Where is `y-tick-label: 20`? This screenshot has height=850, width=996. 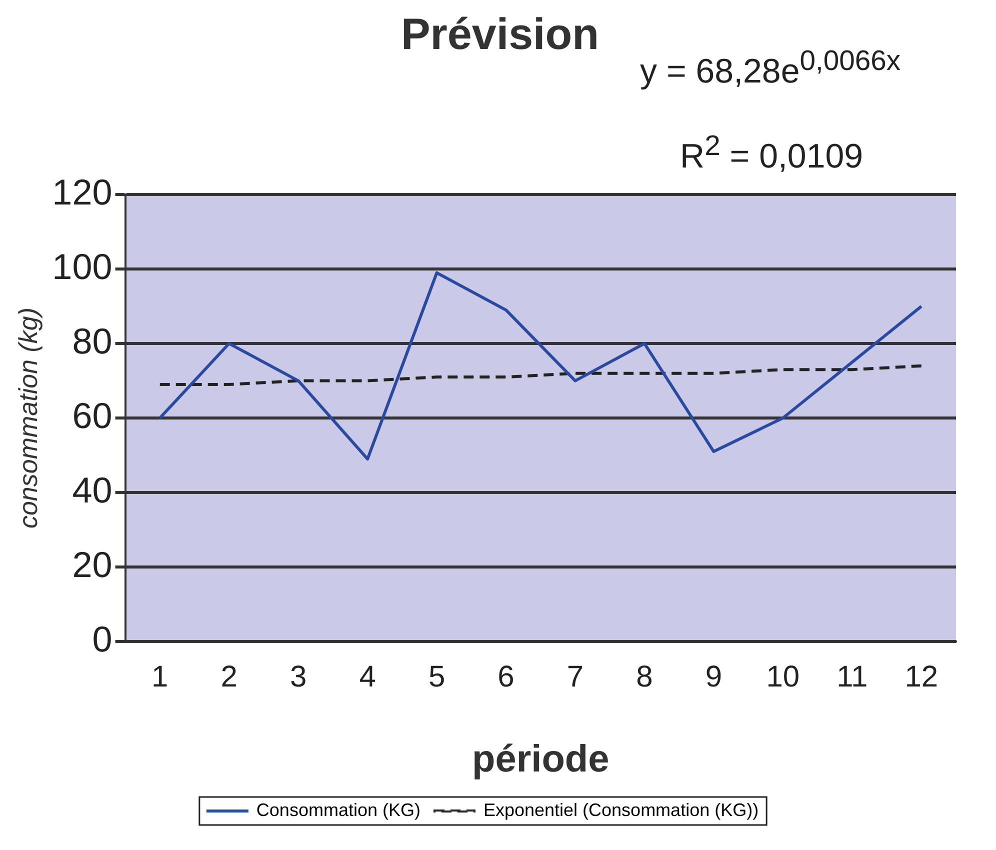
y-tick-label: 20 is located at coordinates (92, 564).